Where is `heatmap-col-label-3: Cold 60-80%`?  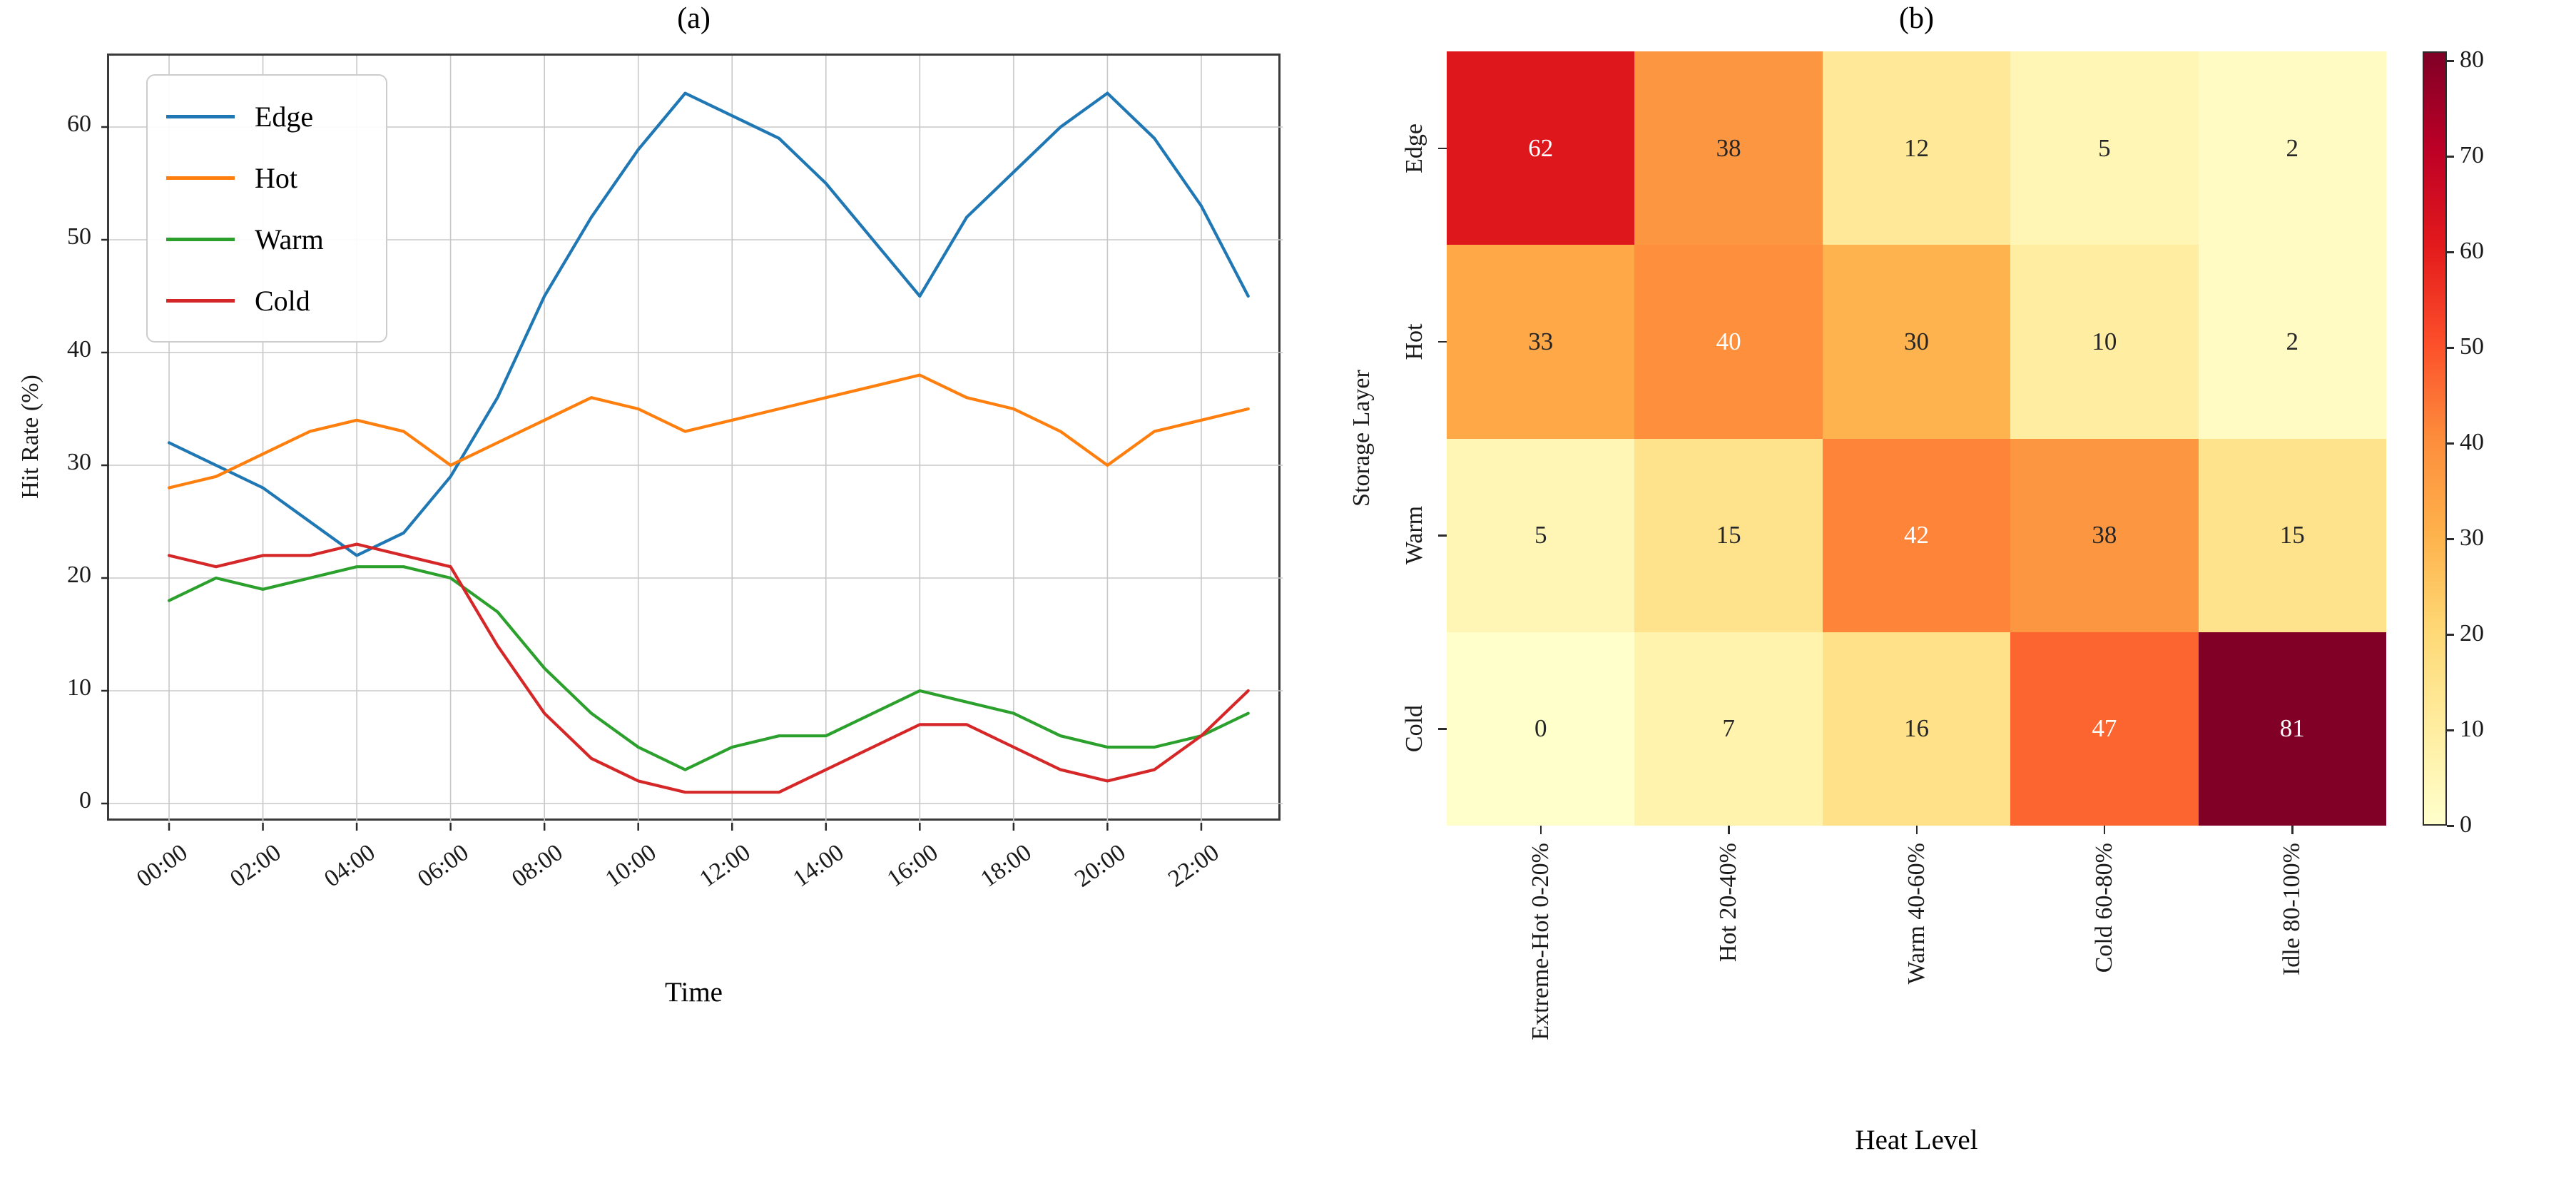
heatmap-col-label-3: Cold 60-80% is located at coordinates (2103, 908).